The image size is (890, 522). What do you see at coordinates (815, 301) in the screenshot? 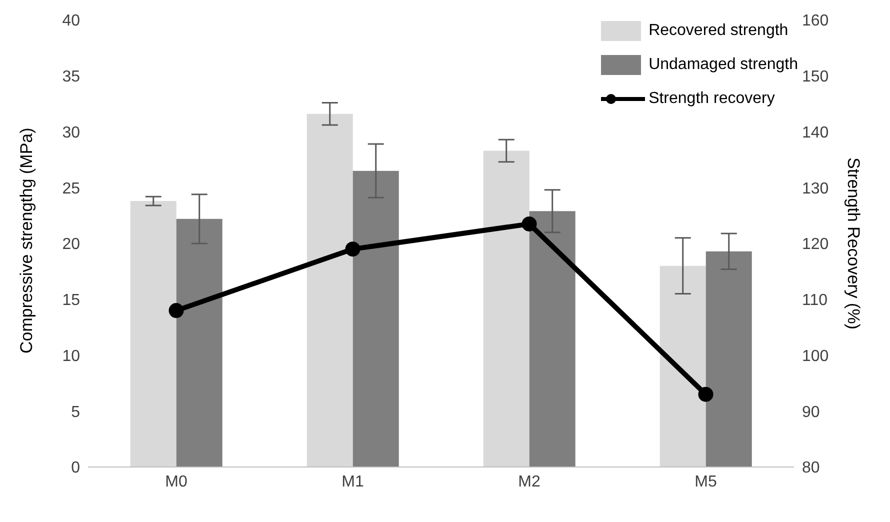
I see `y2-tick-label: 110` at bounding box center [815, 301].